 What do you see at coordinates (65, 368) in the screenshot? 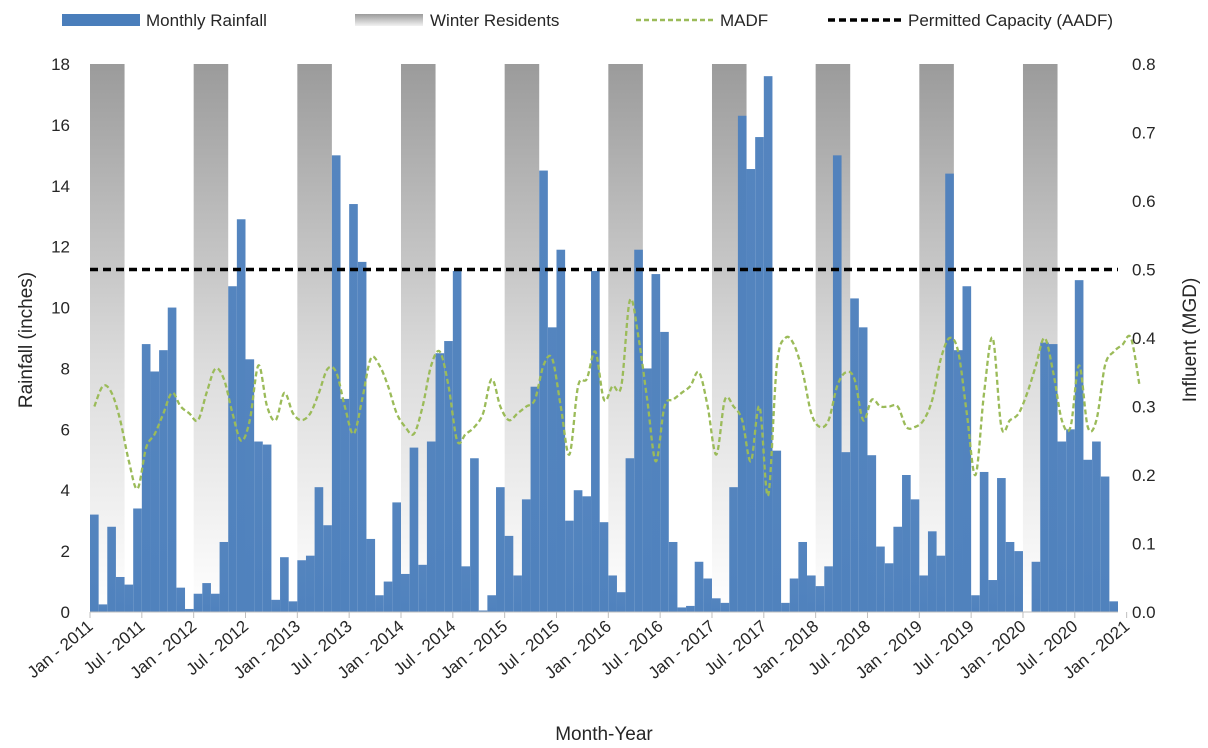
I see `y-left-tick-label: 8` at bounding box center [65, 368].